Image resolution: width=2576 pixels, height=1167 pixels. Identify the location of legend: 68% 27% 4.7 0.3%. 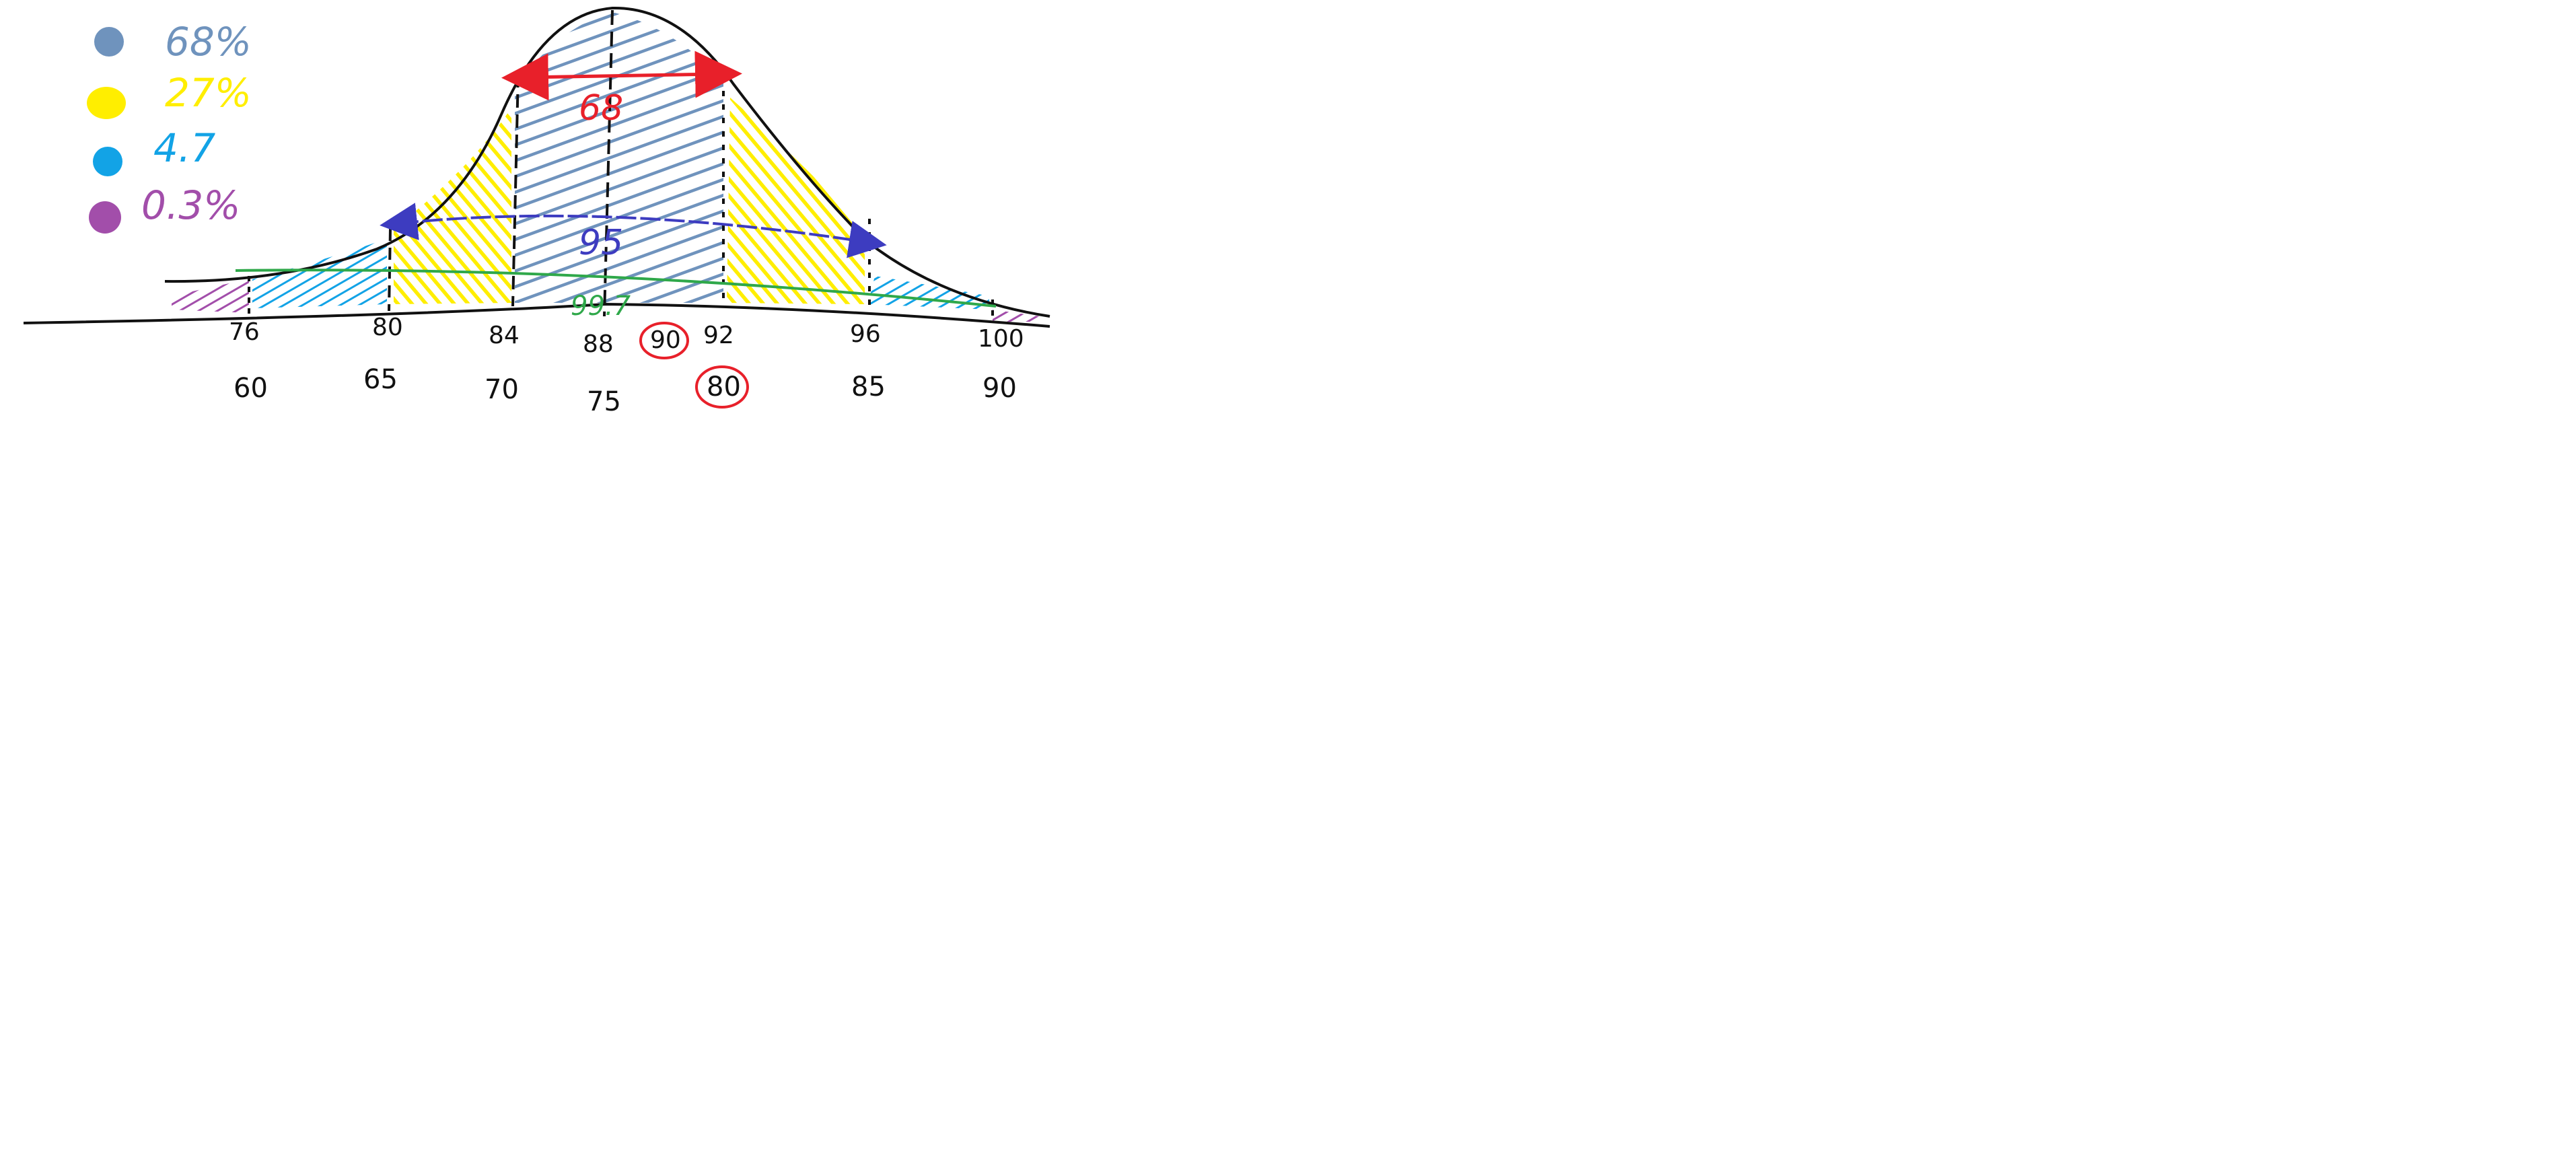
(169, 127).